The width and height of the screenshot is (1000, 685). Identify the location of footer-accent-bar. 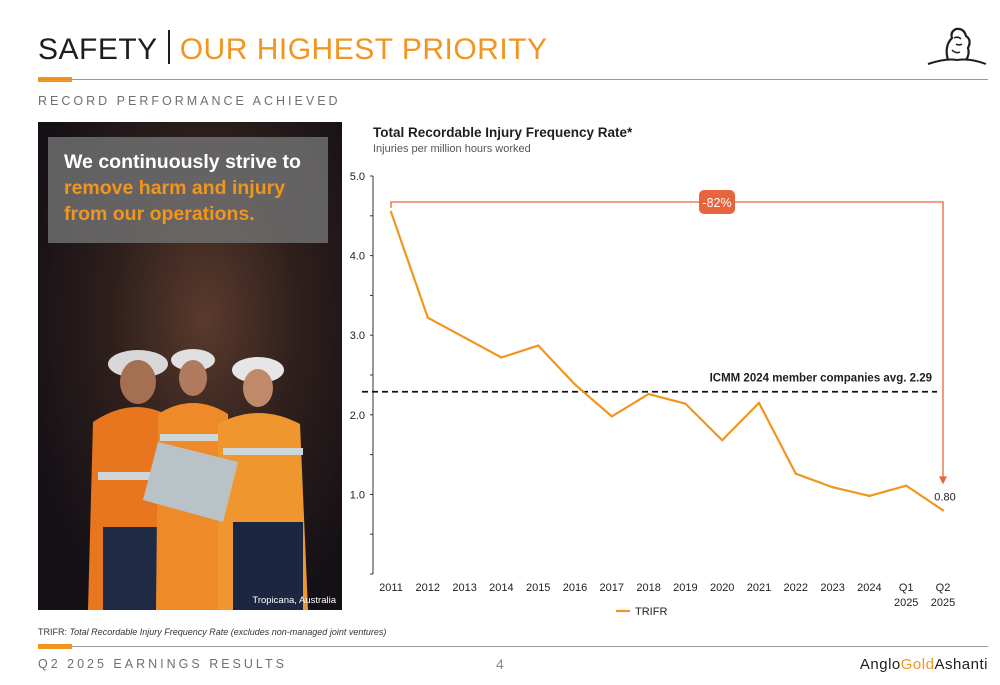
(55, 646).